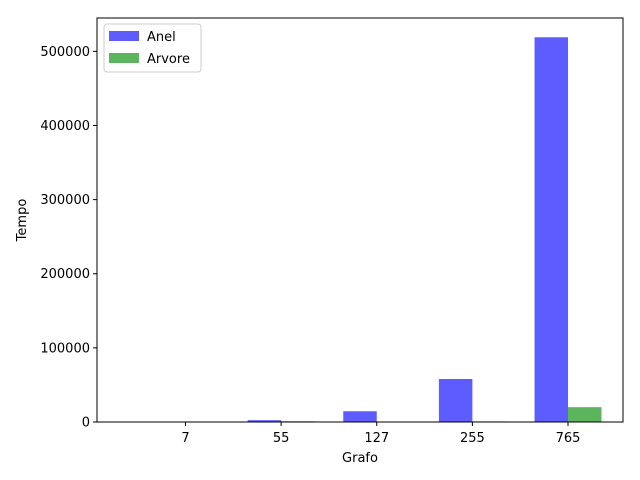 The height and width of the screenshot is (480, 640). I want to click on y-tick-label: 100000, so click(65, 348).